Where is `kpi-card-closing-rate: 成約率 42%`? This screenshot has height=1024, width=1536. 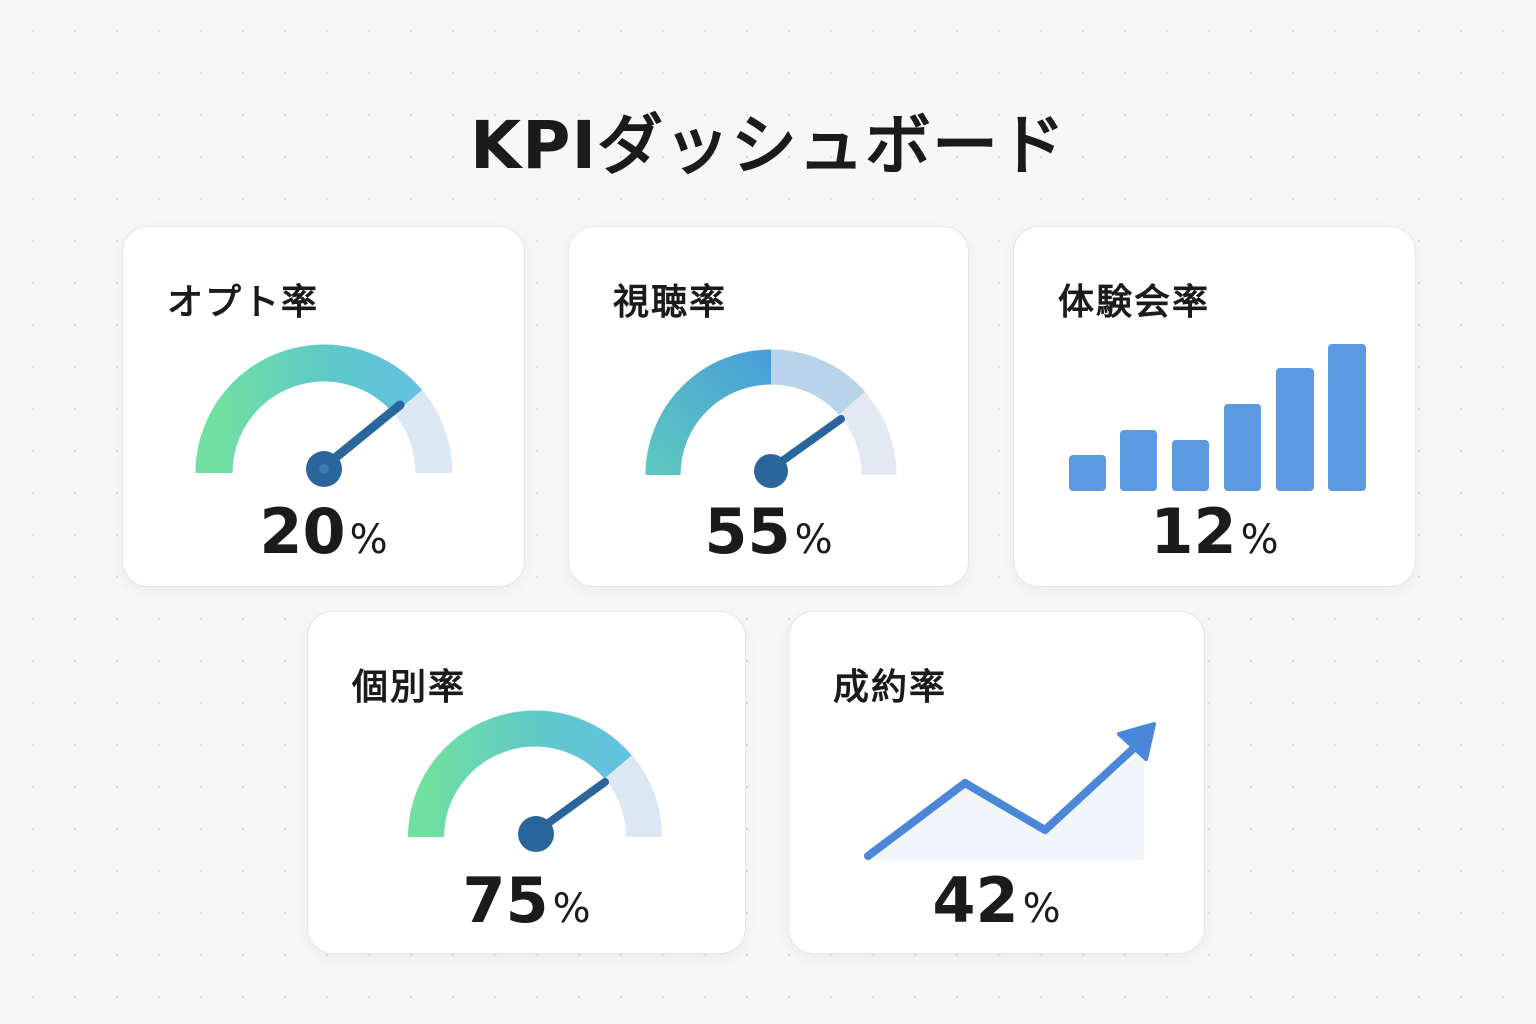
kpi-card-closing-rate: 成約率 42% is located at coordinates (996, 782).